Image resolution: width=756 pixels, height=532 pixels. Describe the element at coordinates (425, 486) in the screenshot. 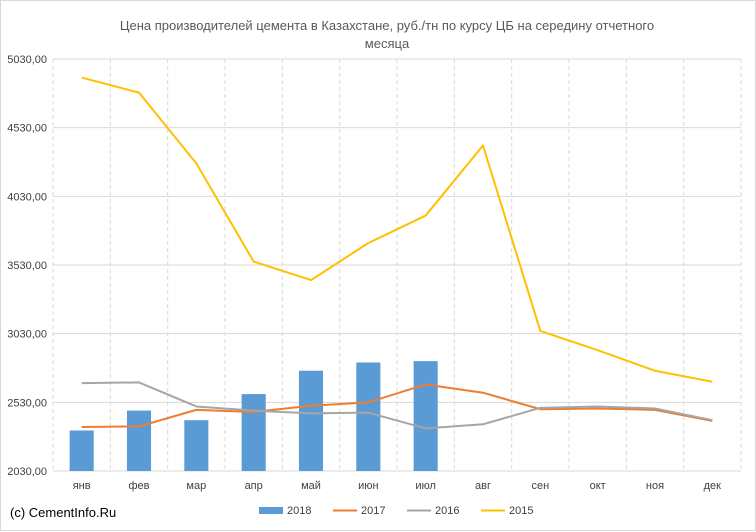

I see `x-tick-label: июл` at that location.